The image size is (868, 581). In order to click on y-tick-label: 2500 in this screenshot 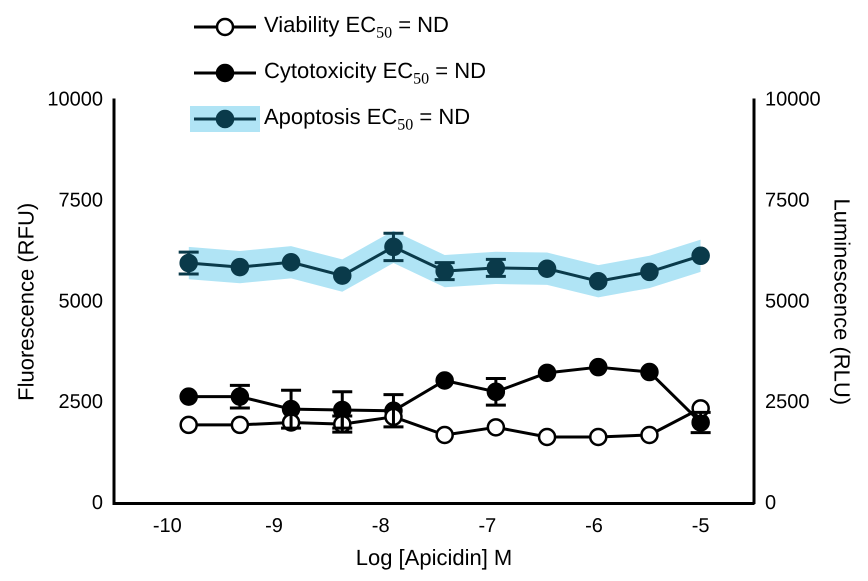, I will do `click(81, 402)`.